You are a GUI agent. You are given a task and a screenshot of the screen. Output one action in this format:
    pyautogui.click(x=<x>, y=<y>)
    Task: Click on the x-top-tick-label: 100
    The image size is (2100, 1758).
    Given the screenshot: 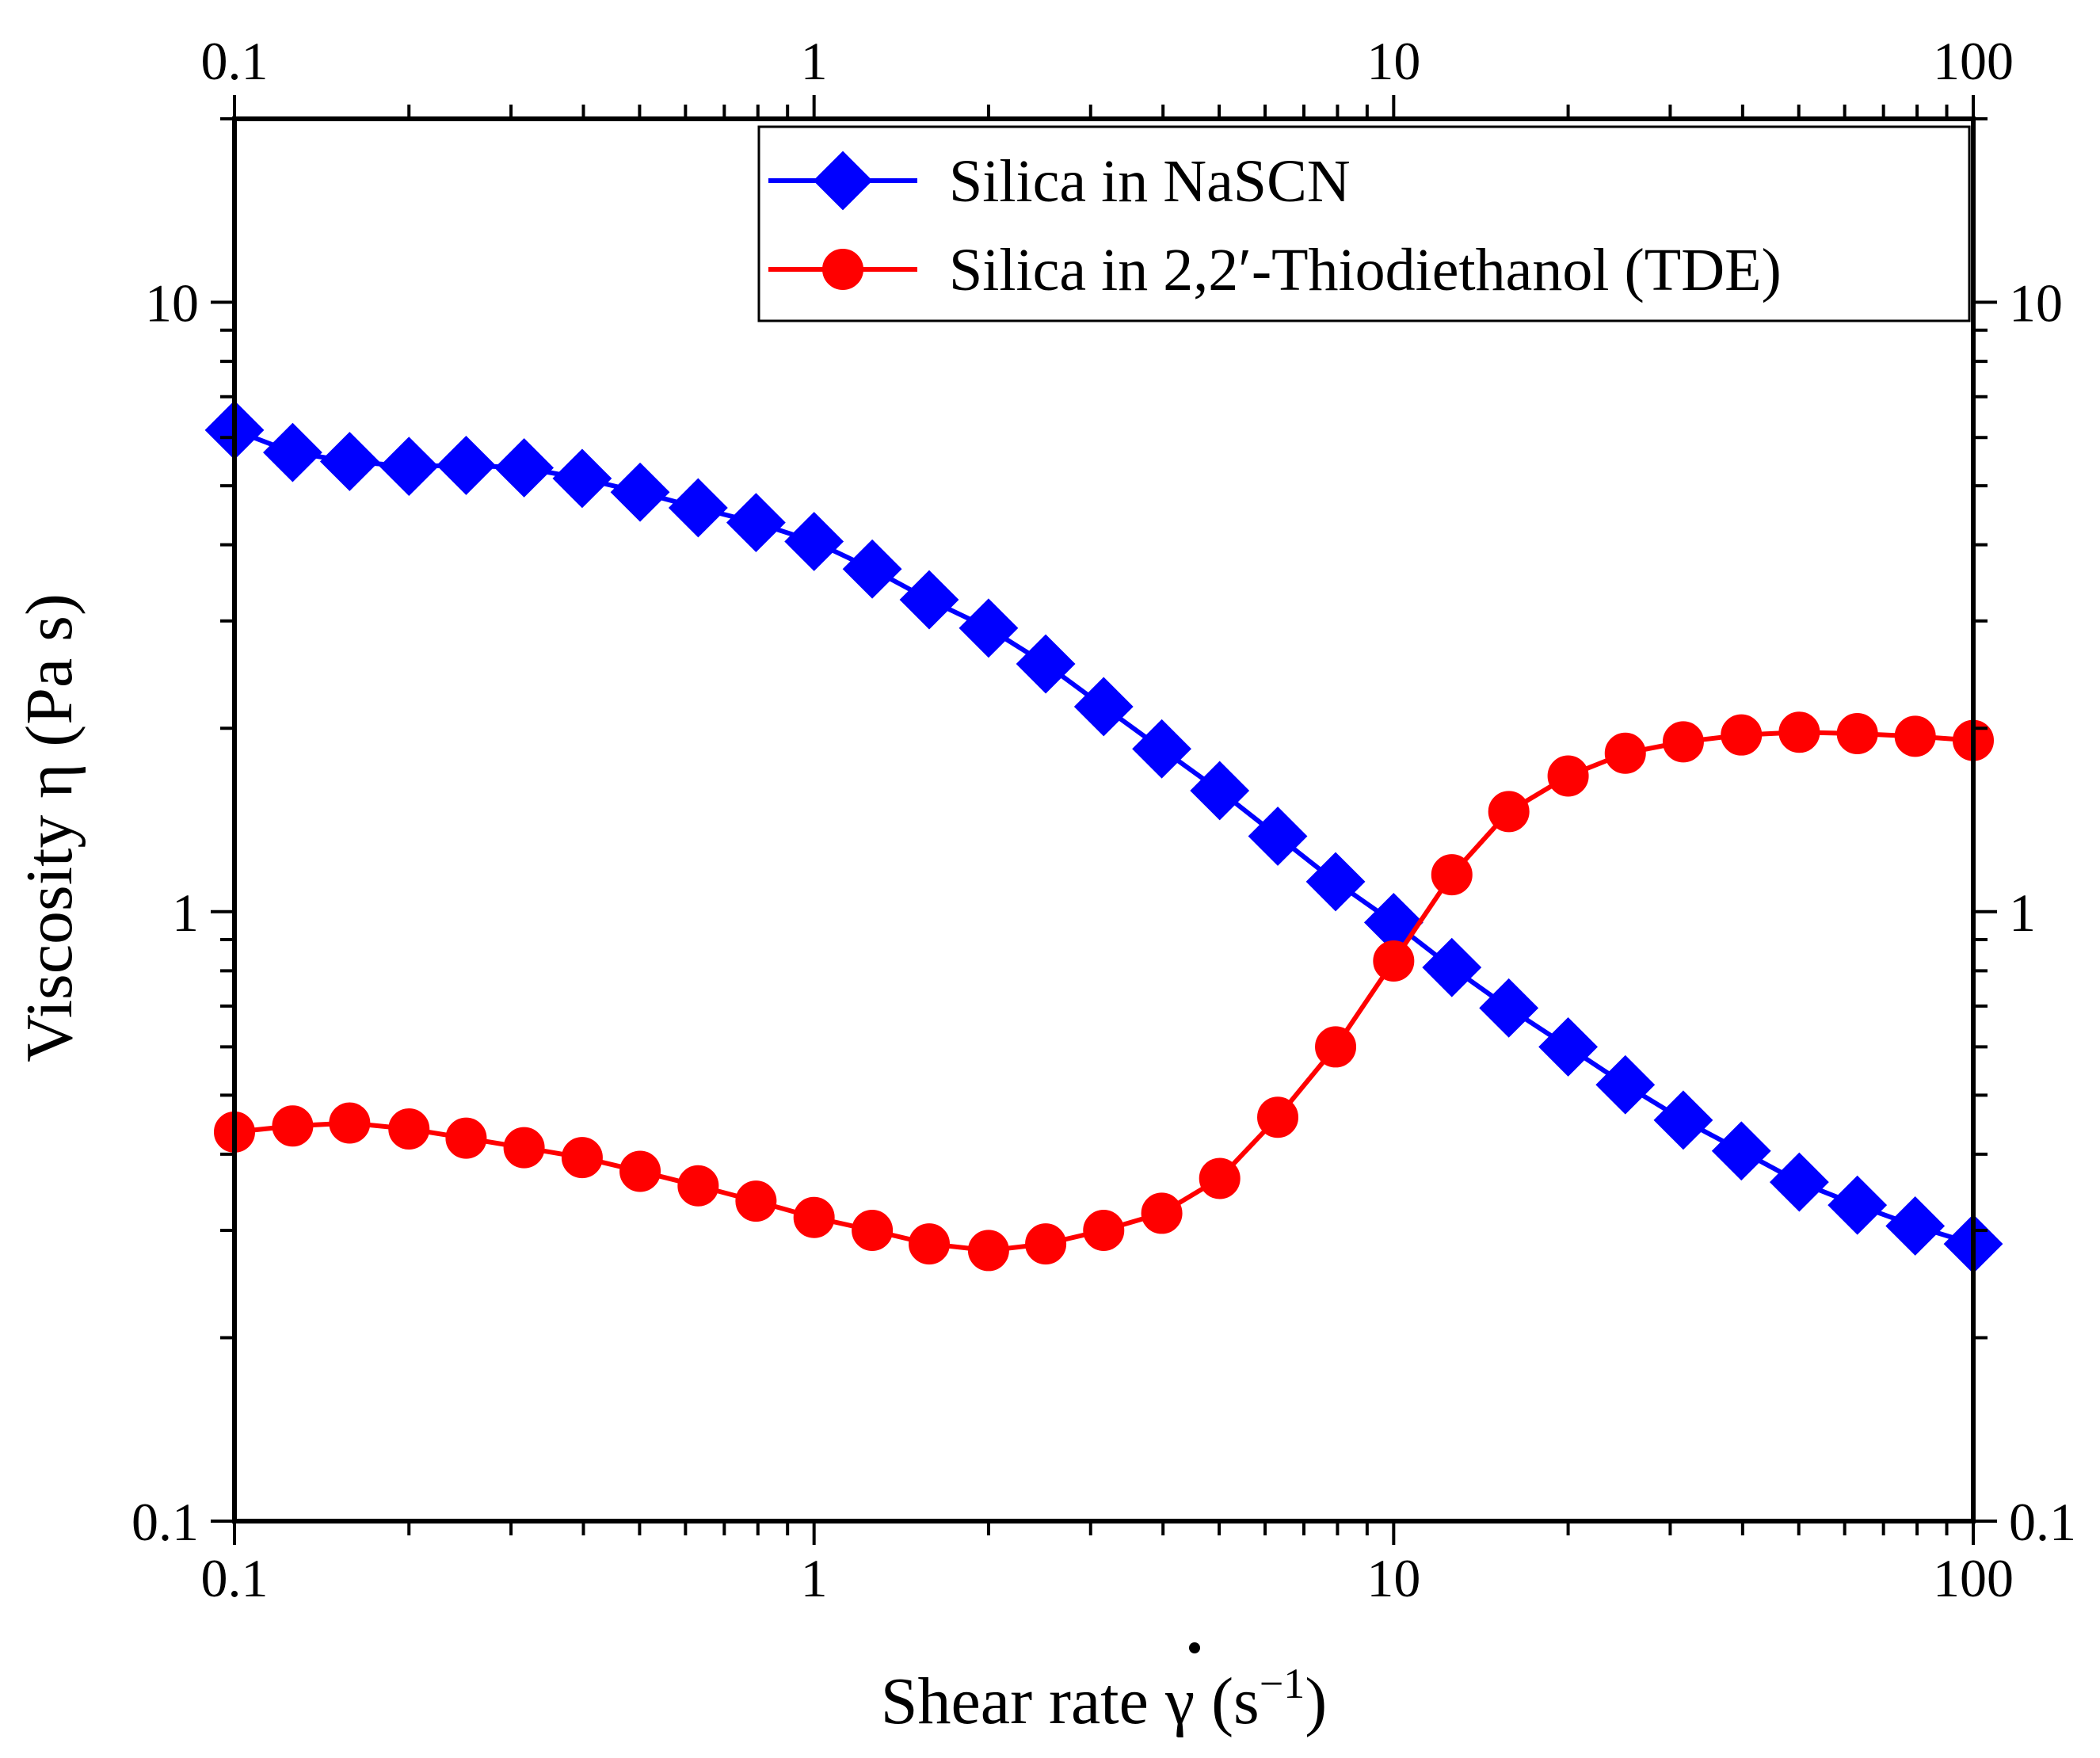 What is the action you would take?
    pyautogui.click(x=1973, y=61)
    